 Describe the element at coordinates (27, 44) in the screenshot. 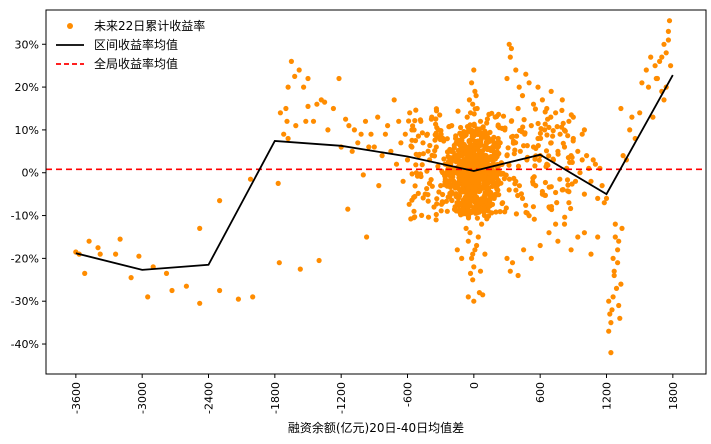

I see `y-tick-label: 30%` at that location.